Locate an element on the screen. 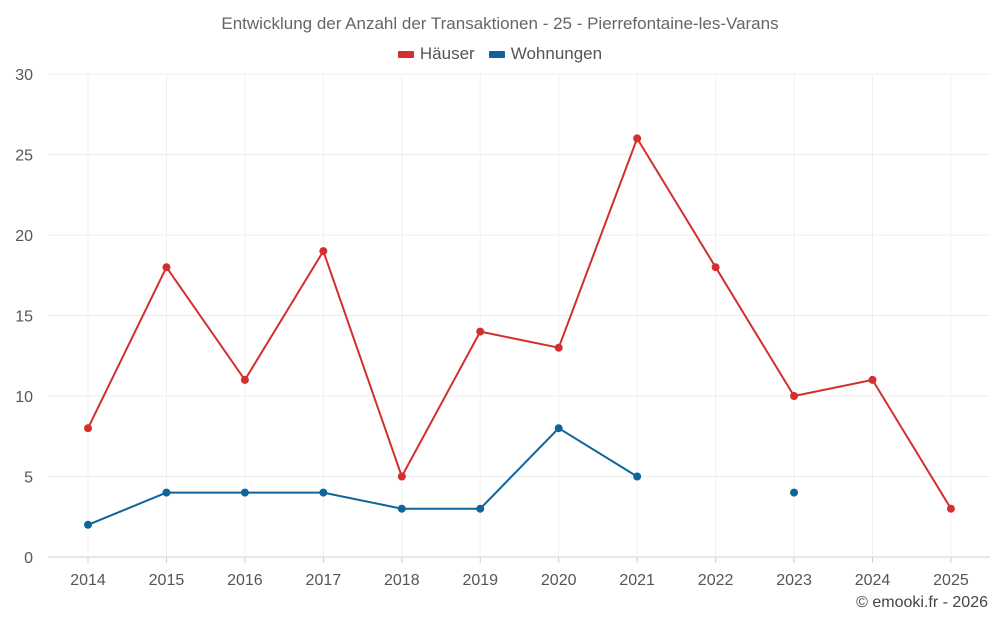  y-tick-label-20: 20 is located at coordinates (24, 236).